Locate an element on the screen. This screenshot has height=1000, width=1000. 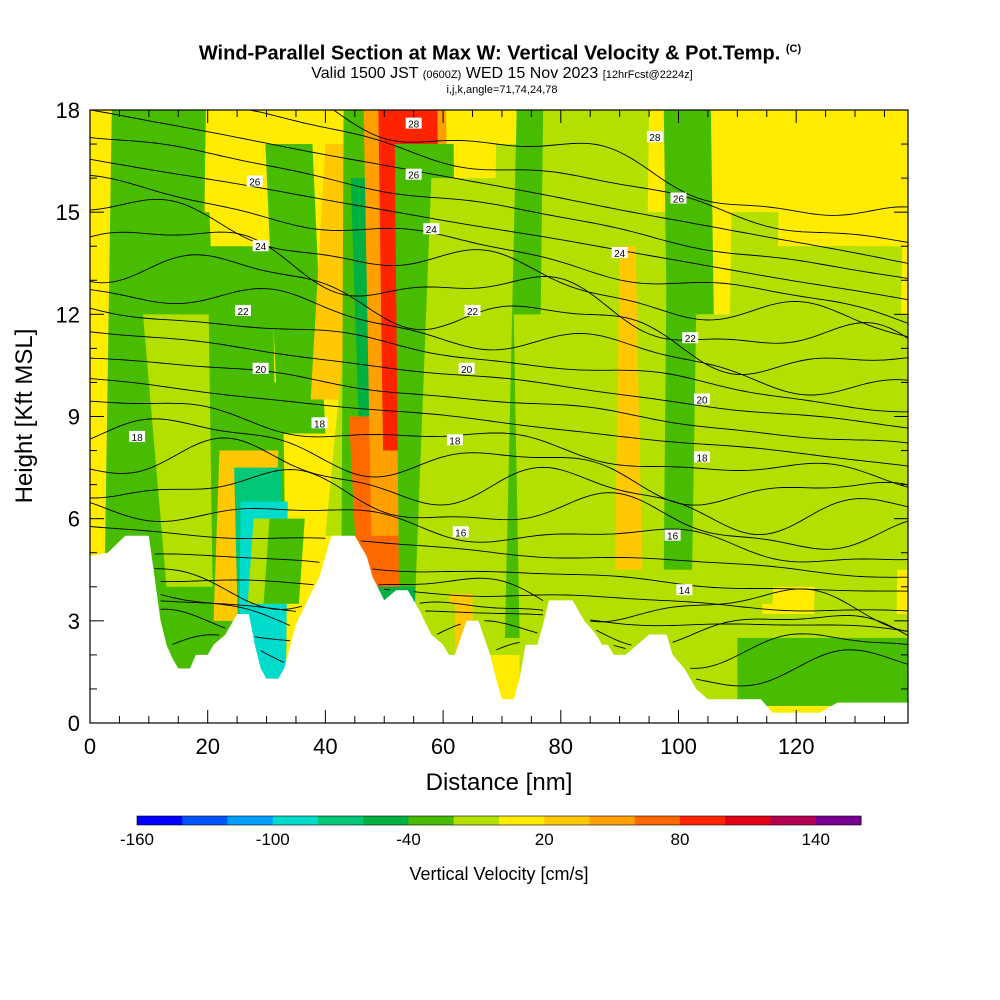
y-tick-label: 9 is located at coordinates (74, 417).